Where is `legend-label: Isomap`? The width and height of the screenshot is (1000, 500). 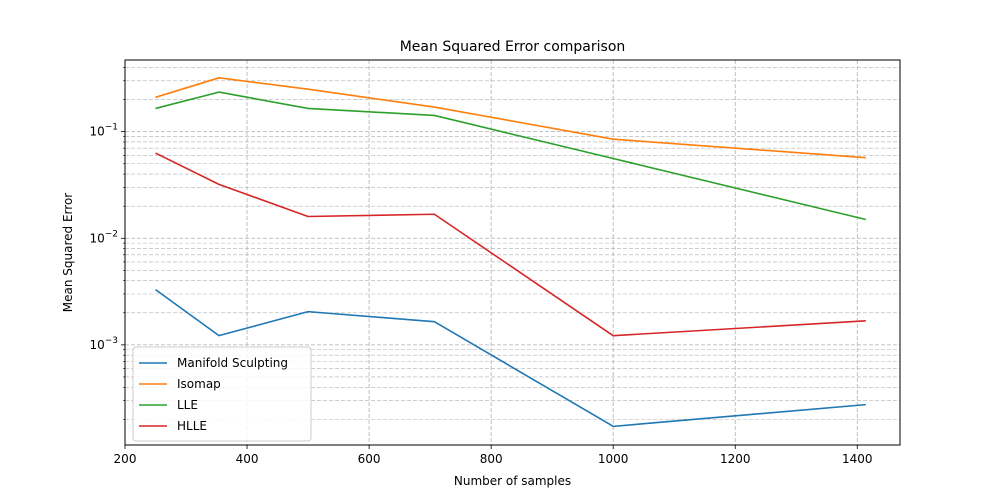
legend-label: Isomap is located at coordinates (199, 384).